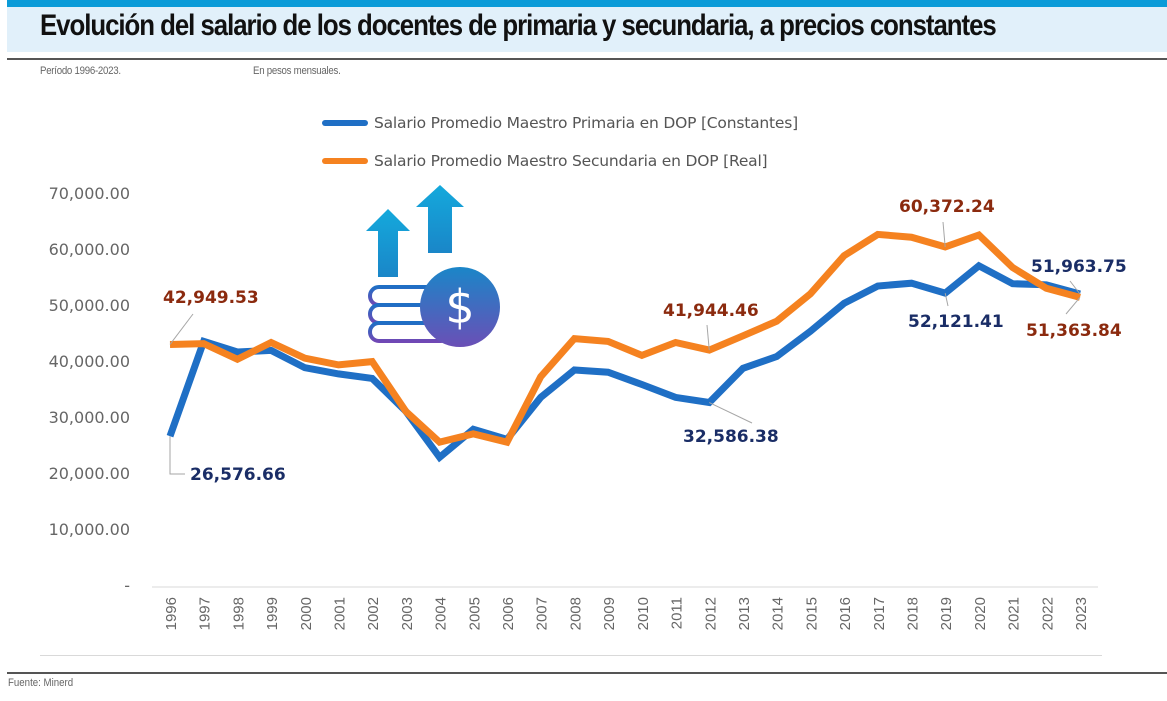 The width and height of the screenshot is (1167, 701). What do you see at coordinates (171, 613) in the screenshot?
I see `x-tick-label: 1996` at bounding box center [171, 613].